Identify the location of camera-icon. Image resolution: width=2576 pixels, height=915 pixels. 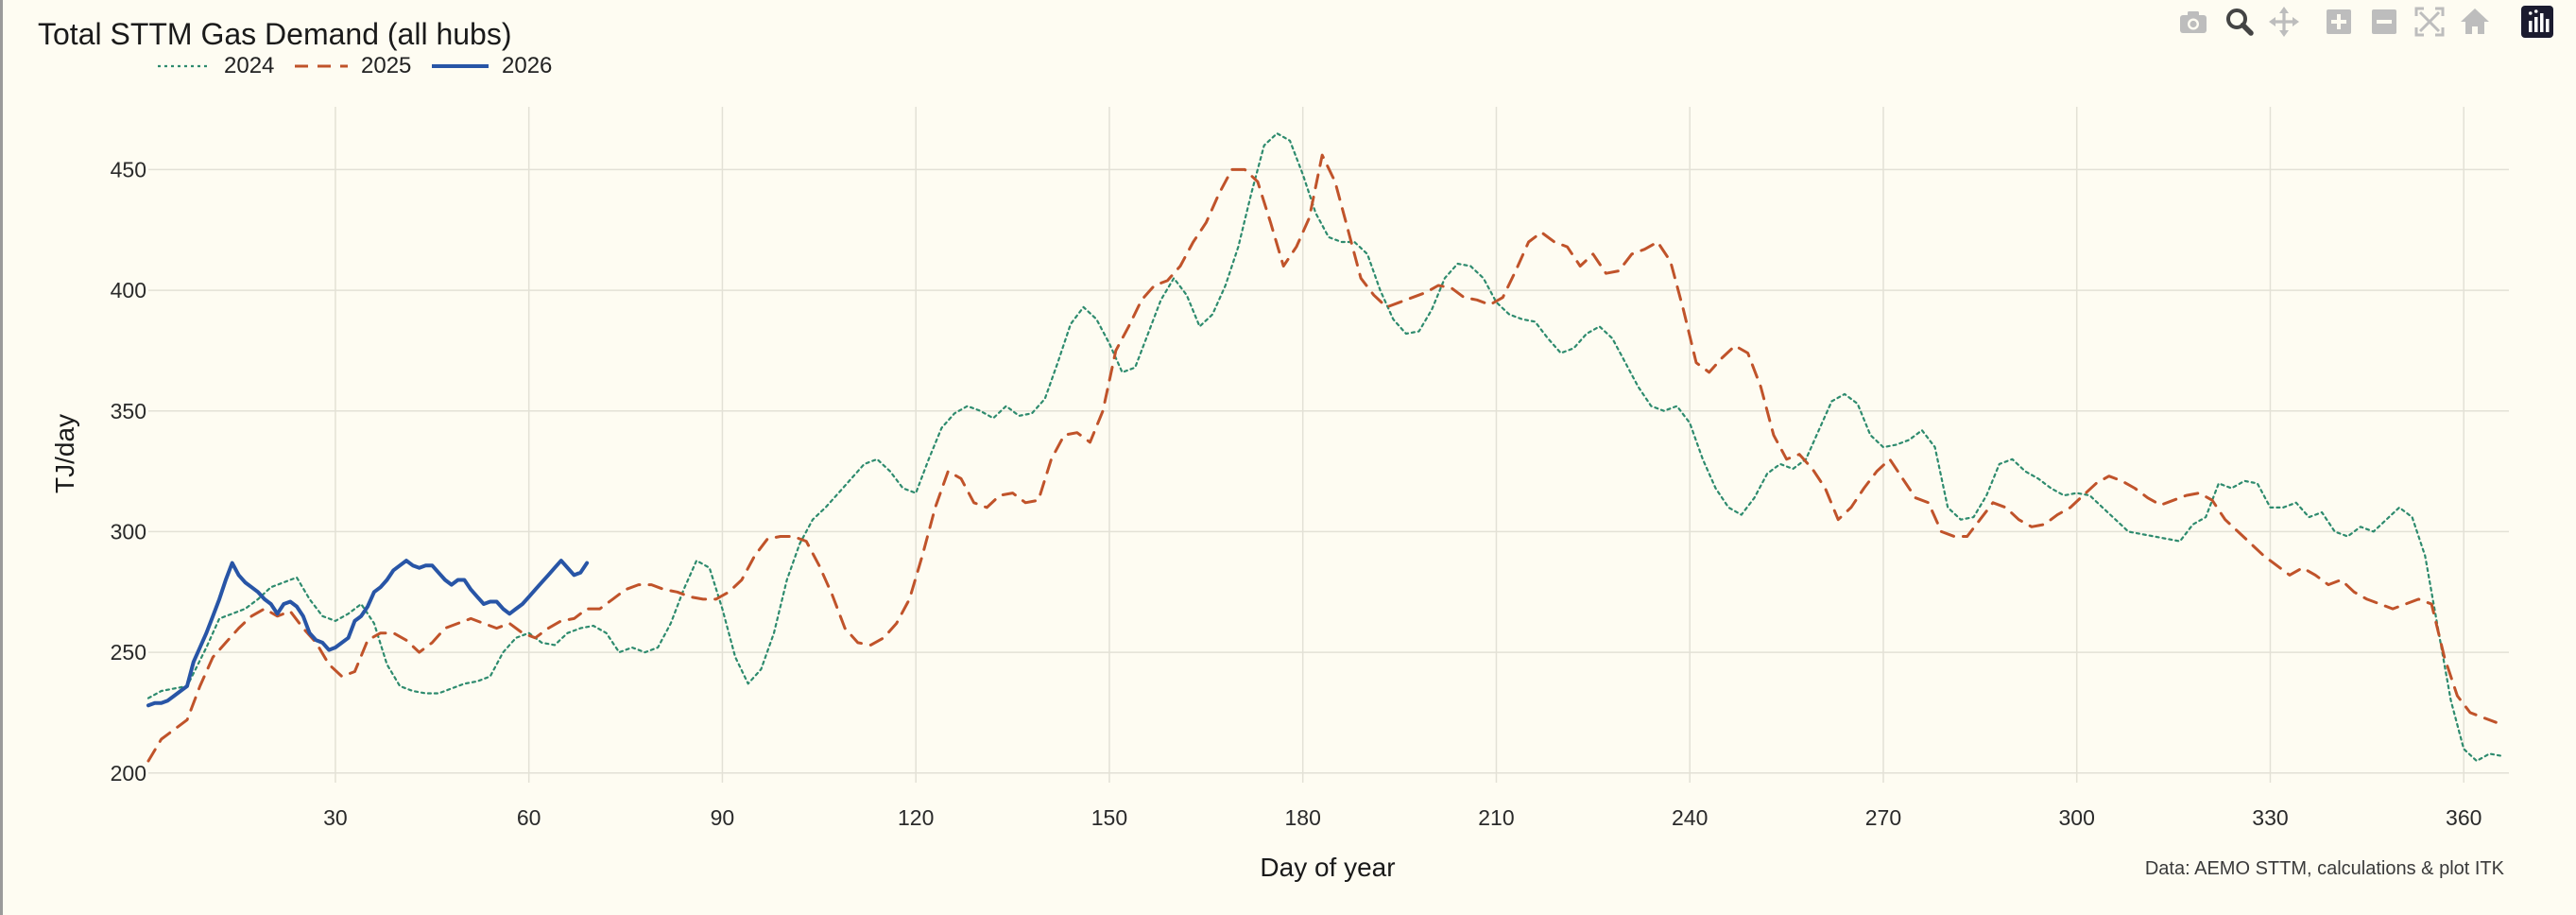
(2193, 22).